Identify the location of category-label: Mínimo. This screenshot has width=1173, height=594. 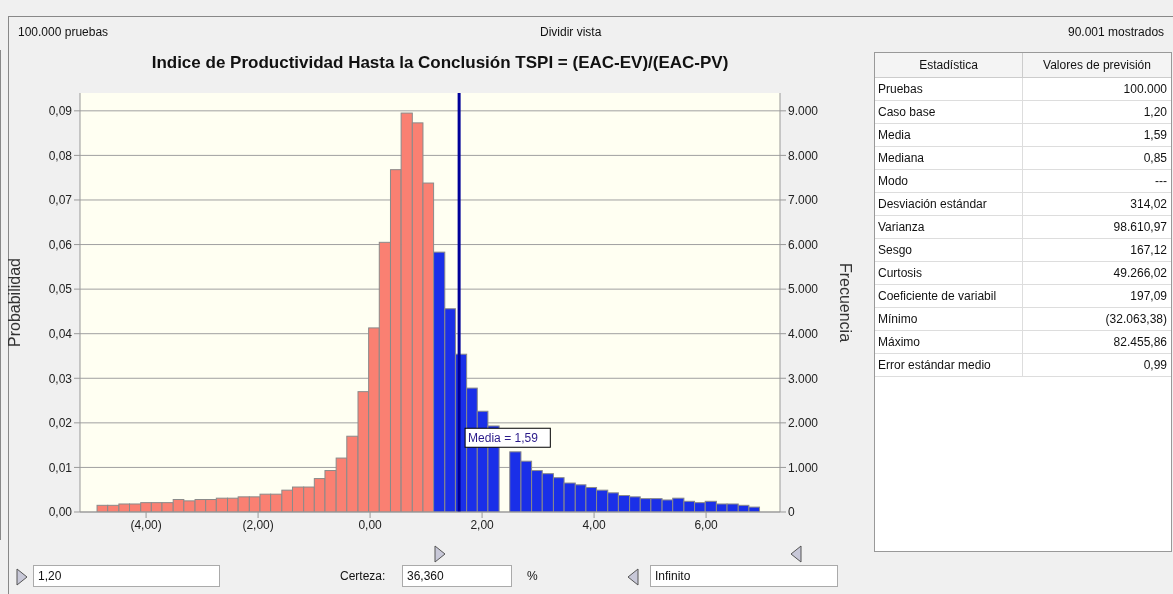
(949, 319).